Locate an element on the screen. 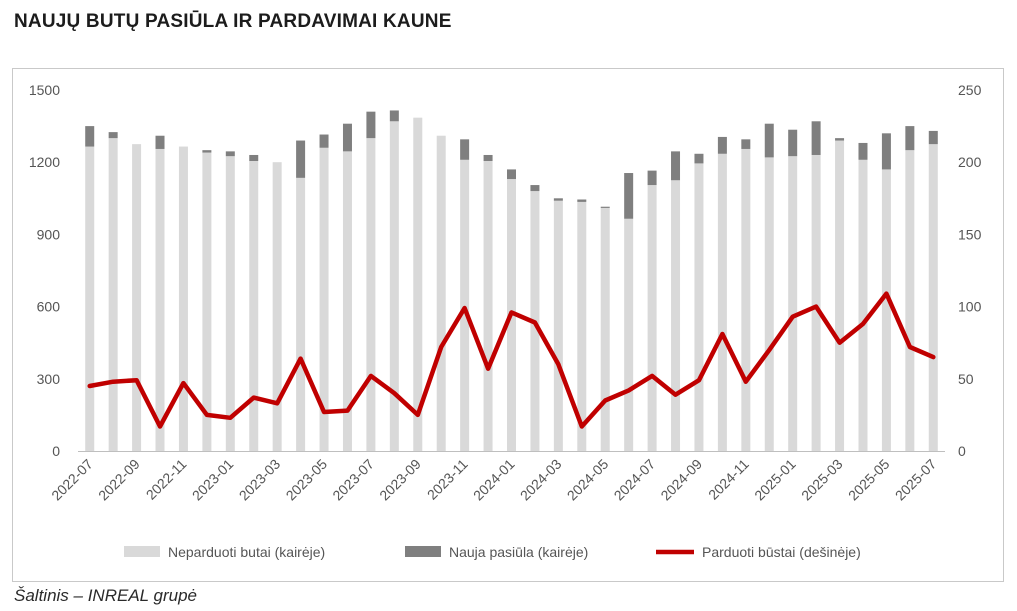 This screenshot has height=611, width=1017. x-axis-tick-label: 2023-11 is located at coordinates (447, 479).